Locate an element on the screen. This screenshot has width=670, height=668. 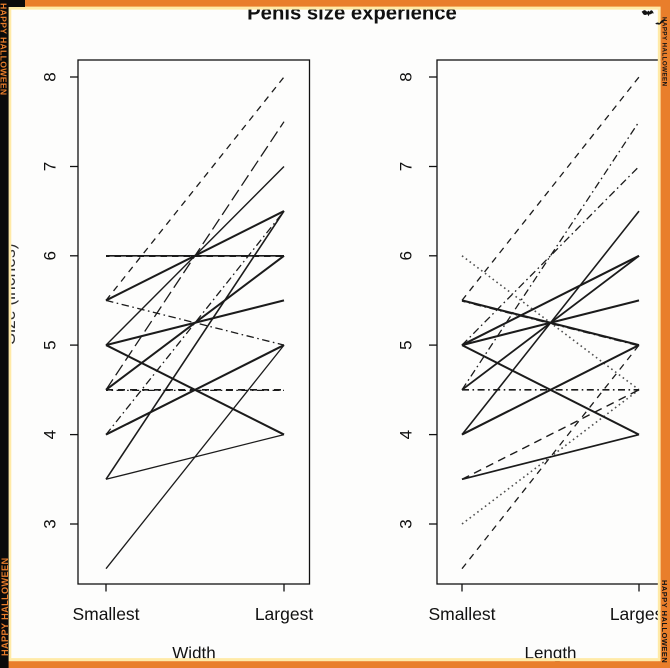
svg-text: Width is located at coordinates (193, 653).